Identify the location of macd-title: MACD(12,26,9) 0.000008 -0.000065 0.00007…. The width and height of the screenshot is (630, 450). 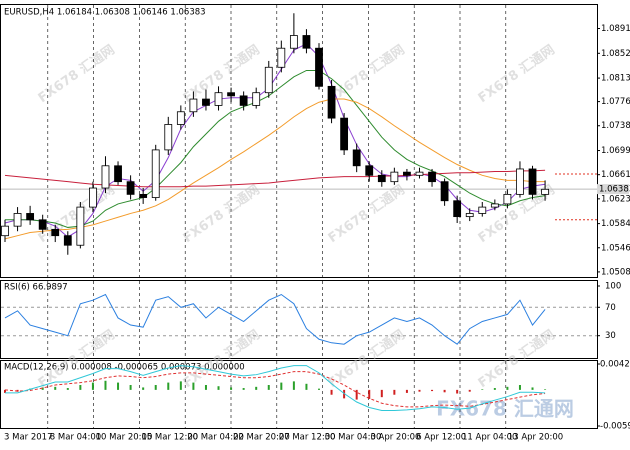
(124, 368).